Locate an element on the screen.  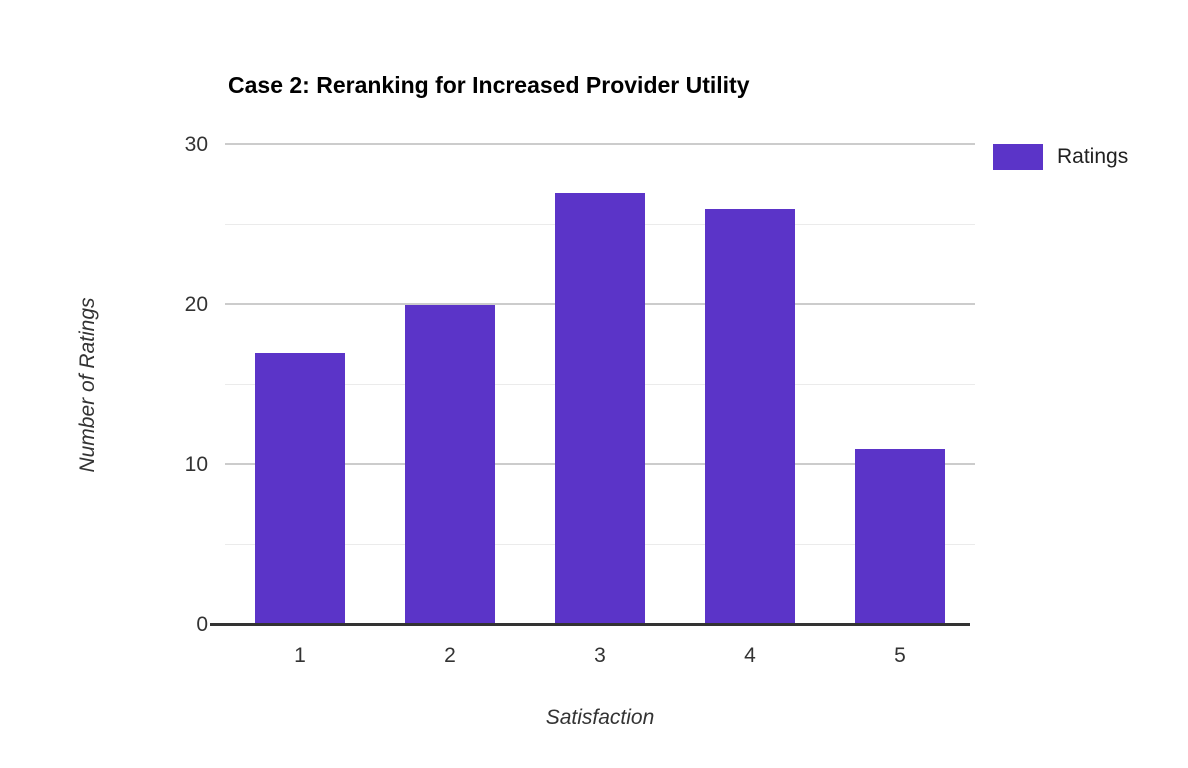
x-tick-label-3: 3 is located at coordinates (600, 655).